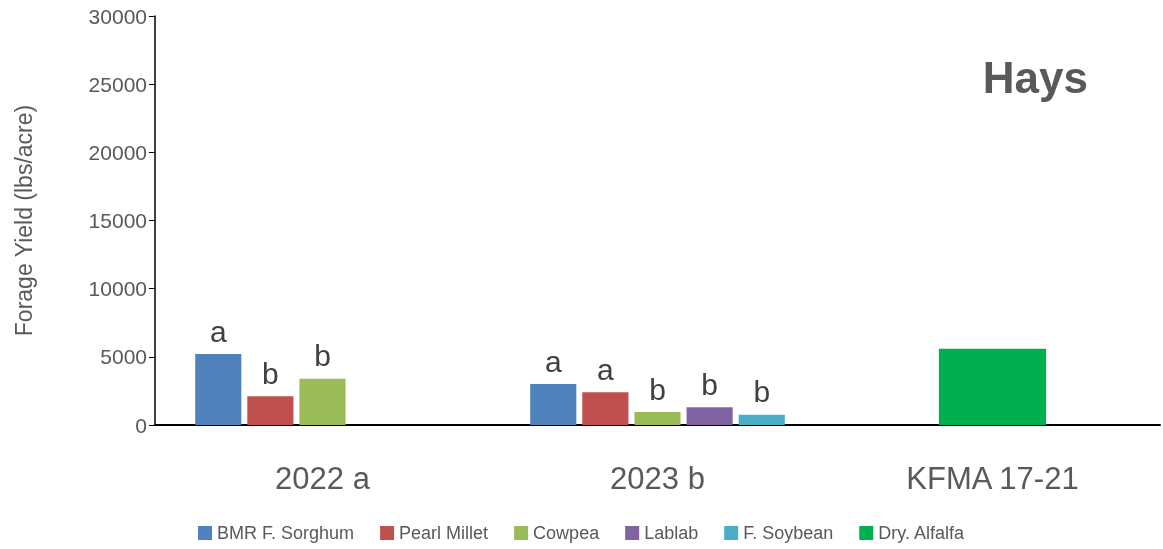  Describe the element at coordinates (117, 152) in the screenshot. I see `y-tick-label: 20000` at that location.